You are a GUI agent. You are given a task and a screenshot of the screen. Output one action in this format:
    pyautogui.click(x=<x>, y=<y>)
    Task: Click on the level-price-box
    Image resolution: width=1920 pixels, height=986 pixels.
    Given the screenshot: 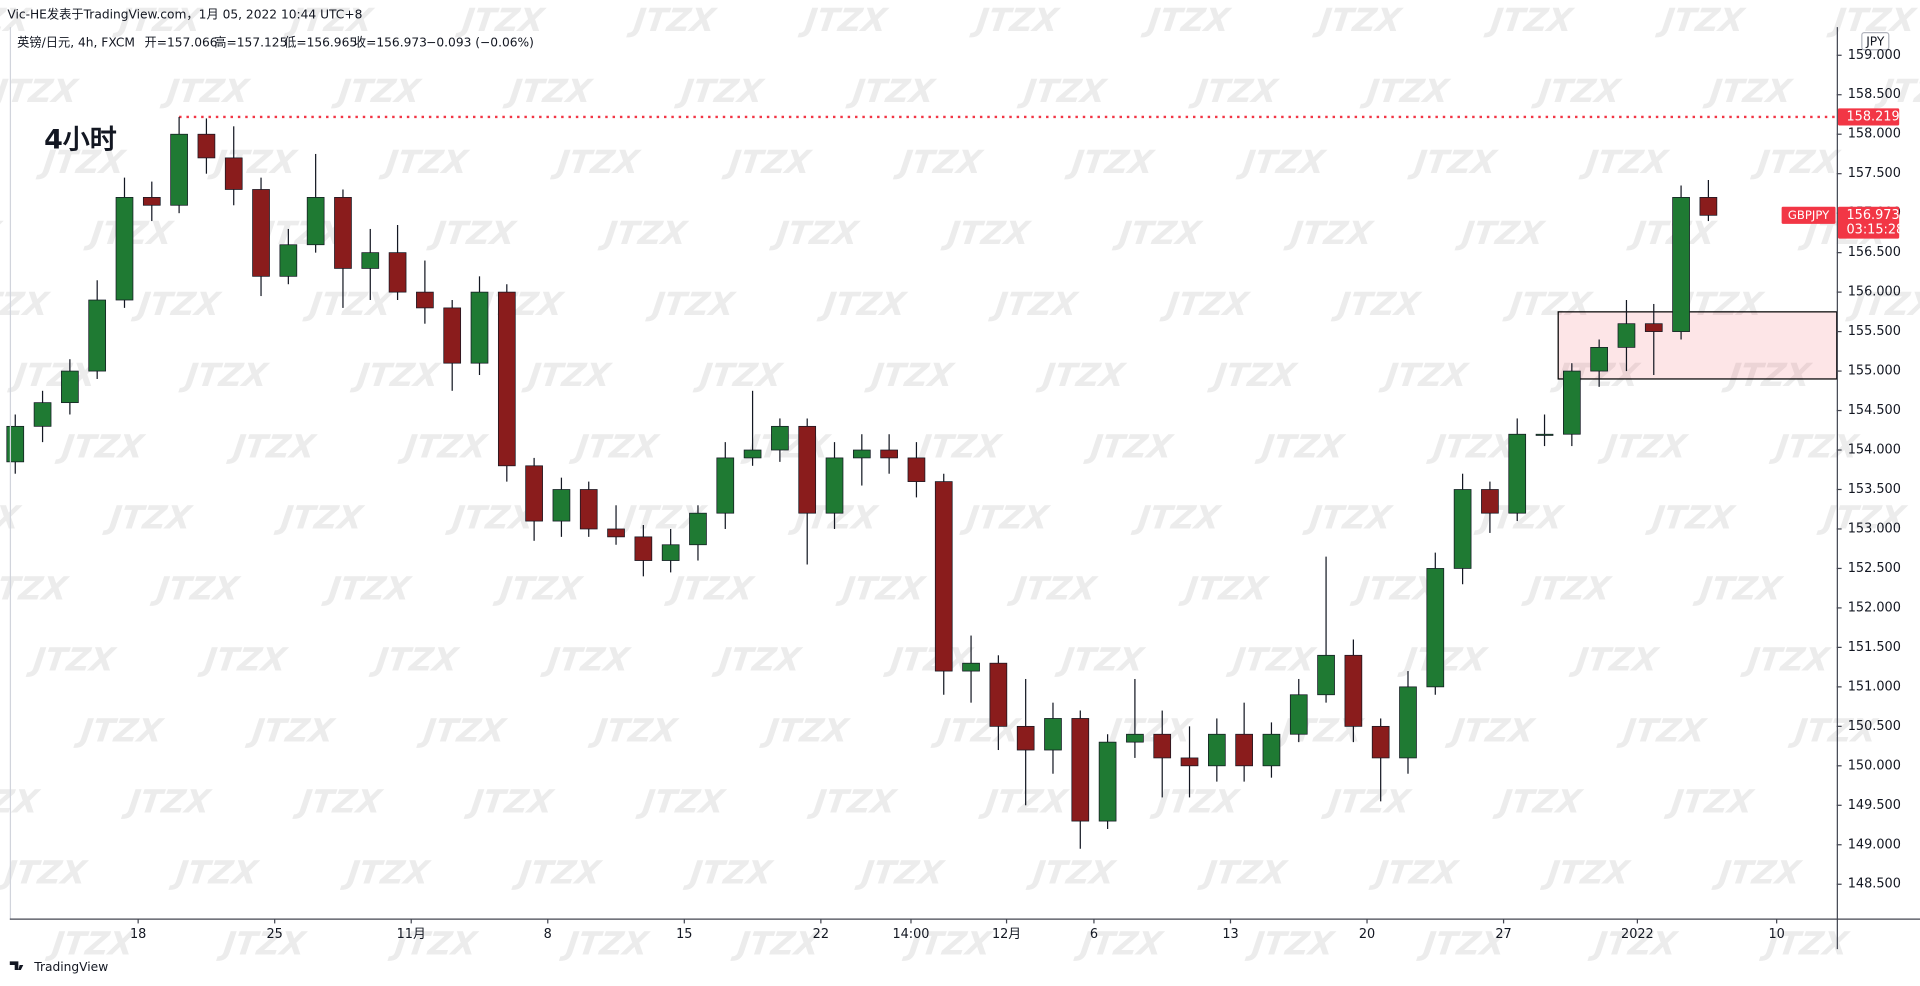 What is the action you would take?
    pyautogui.click(x=1868, y=117)
    